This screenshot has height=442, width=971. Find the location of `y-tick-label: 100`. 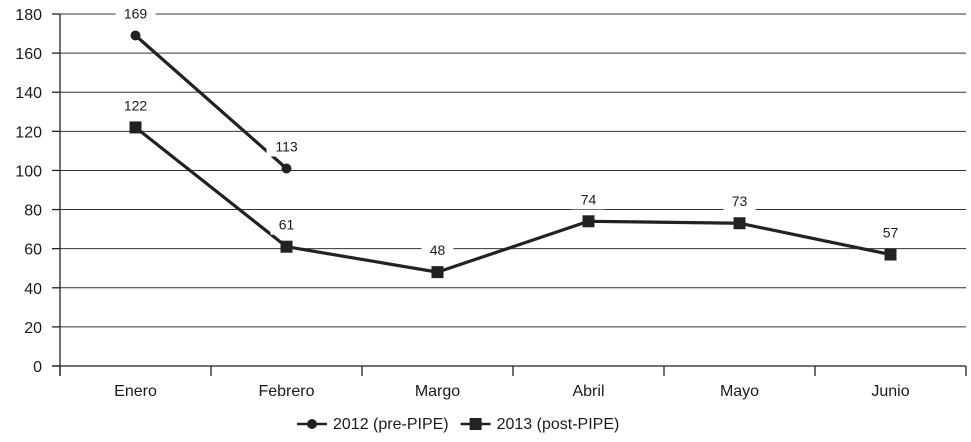

y-tick-label: 100 is located at coordinates (28, 171).